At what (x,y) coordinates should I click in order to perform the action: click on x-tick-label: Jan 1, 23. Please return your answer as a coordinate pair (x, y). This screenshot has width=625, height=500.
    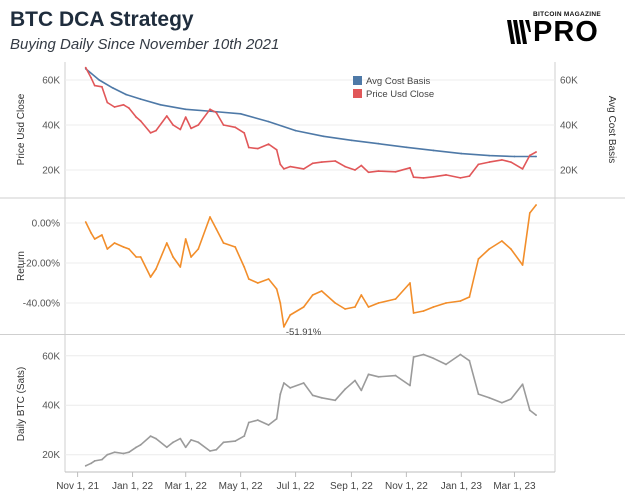
    Looking at the image, I should click on (462, 486).